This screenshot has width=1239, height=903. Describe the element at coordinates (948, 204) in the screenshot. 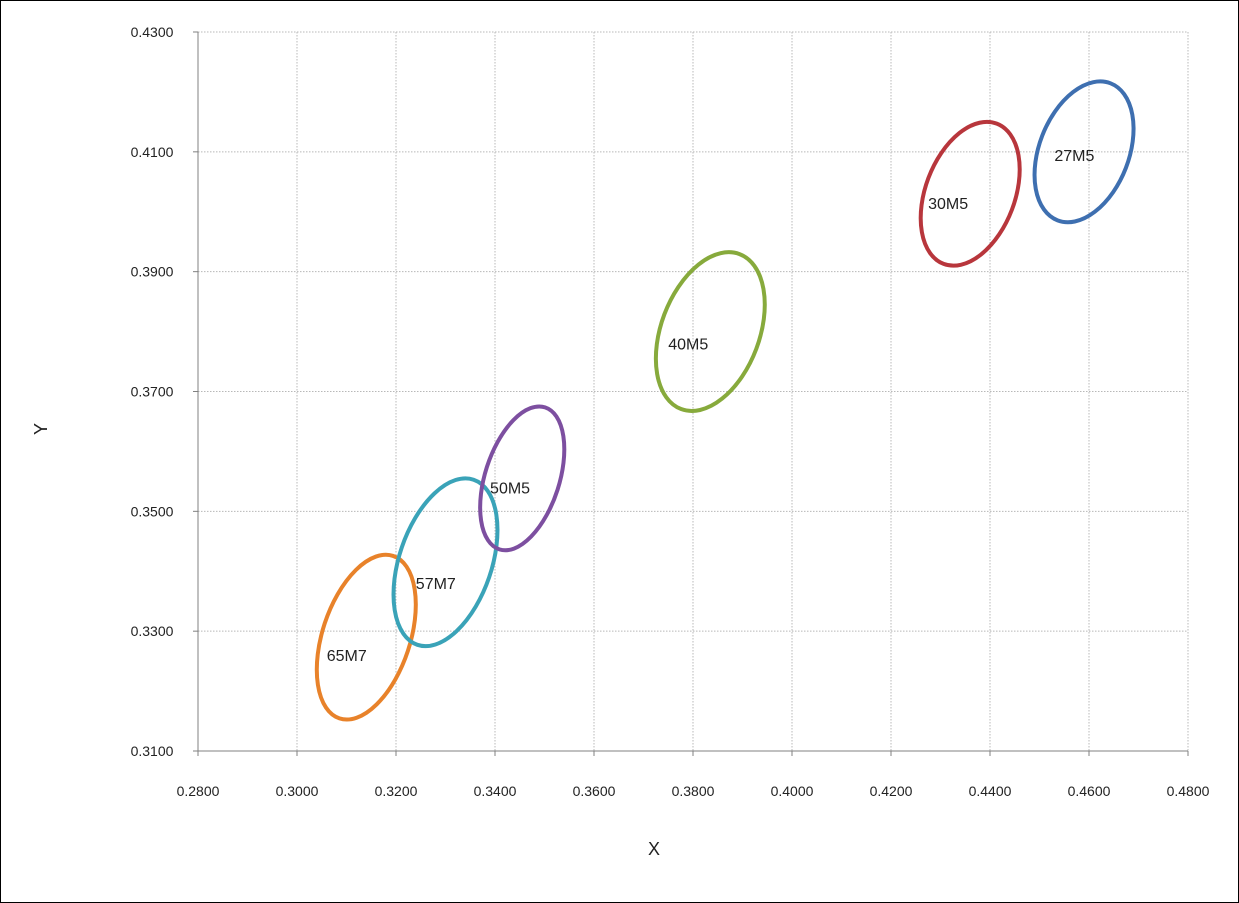

I see `ellipse-label-30m5: 30M5` at that location.